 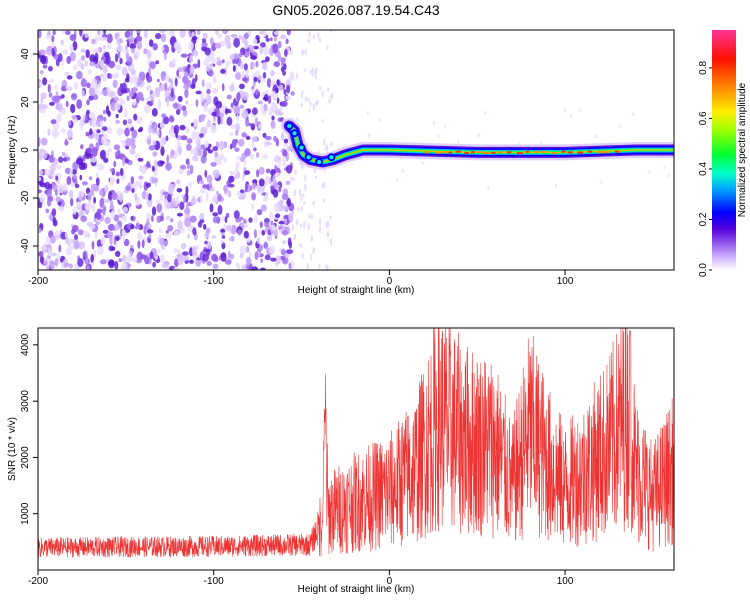 What do you see at coordinates (25, 245) in the screenshot?
I see `y-tick-label: -40` at bounding box center [25, 245].